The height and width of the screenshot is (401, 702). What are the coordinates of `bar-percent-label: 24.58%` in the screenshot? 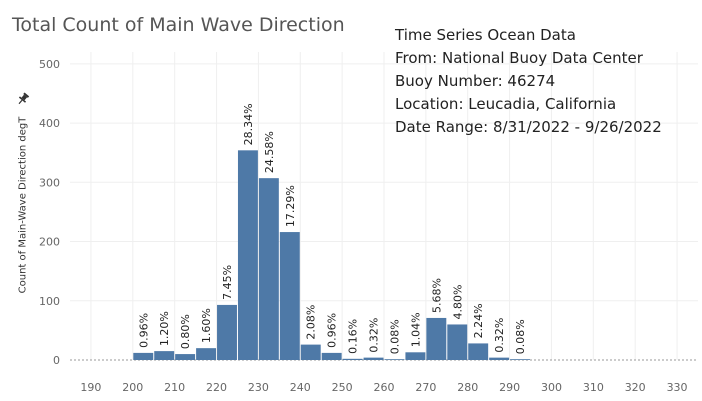 It's located at (269, 152).